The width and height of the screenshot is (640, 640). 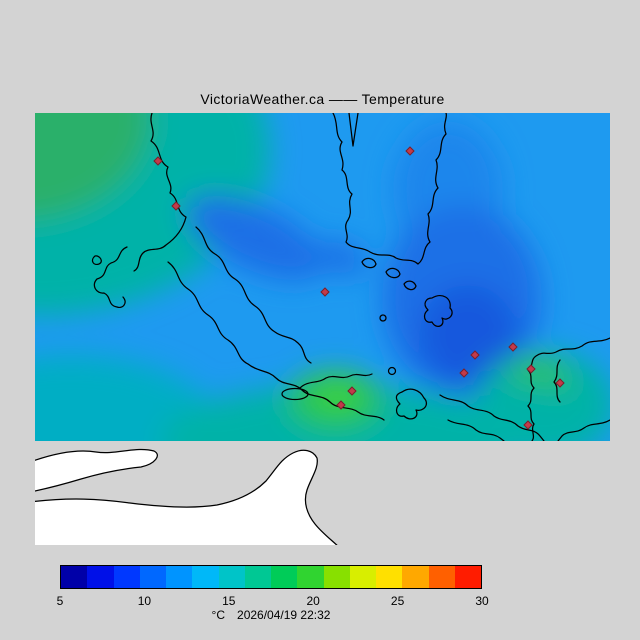 I want to click on coastline-lower-channel, so click(x=476, y=430).